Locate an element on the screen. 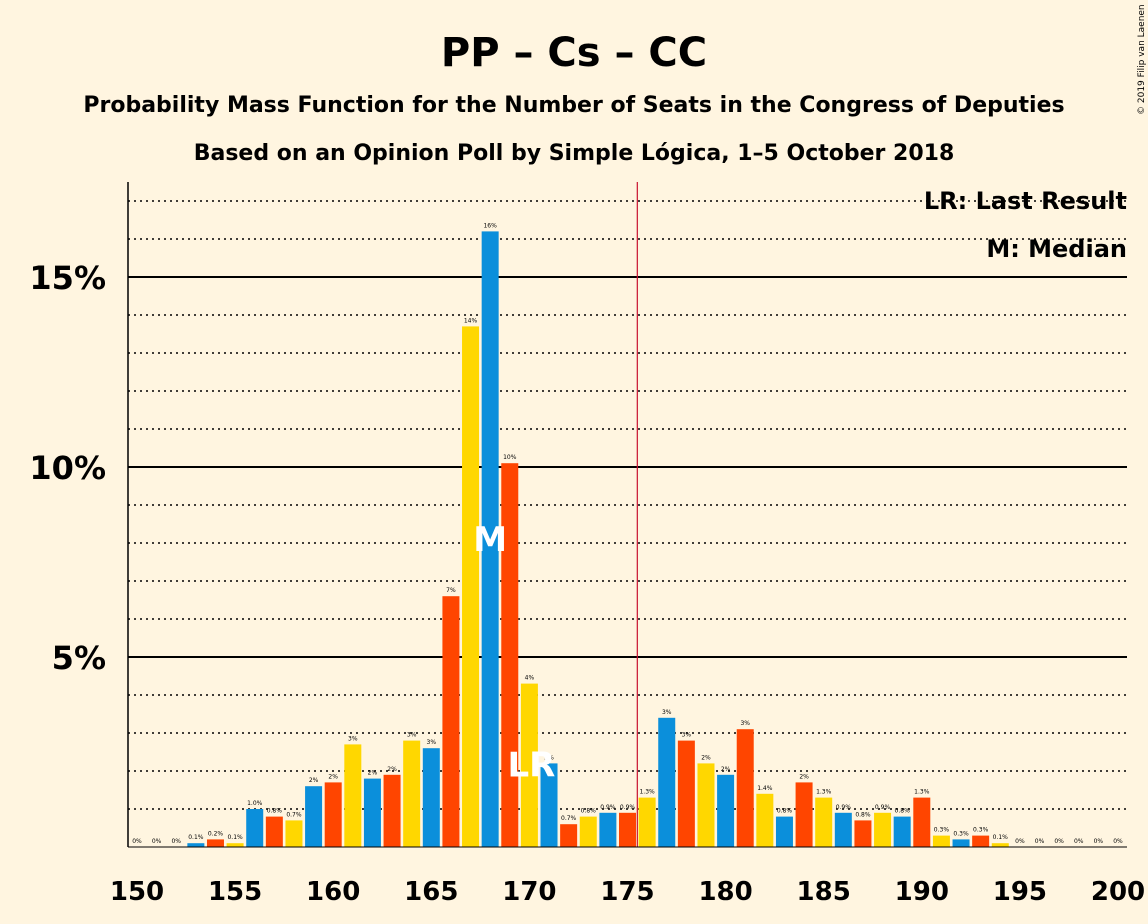 The height and width of the screenshot is (924, 1148). x-tick-label: 170 is located at coordinates (529, 892).